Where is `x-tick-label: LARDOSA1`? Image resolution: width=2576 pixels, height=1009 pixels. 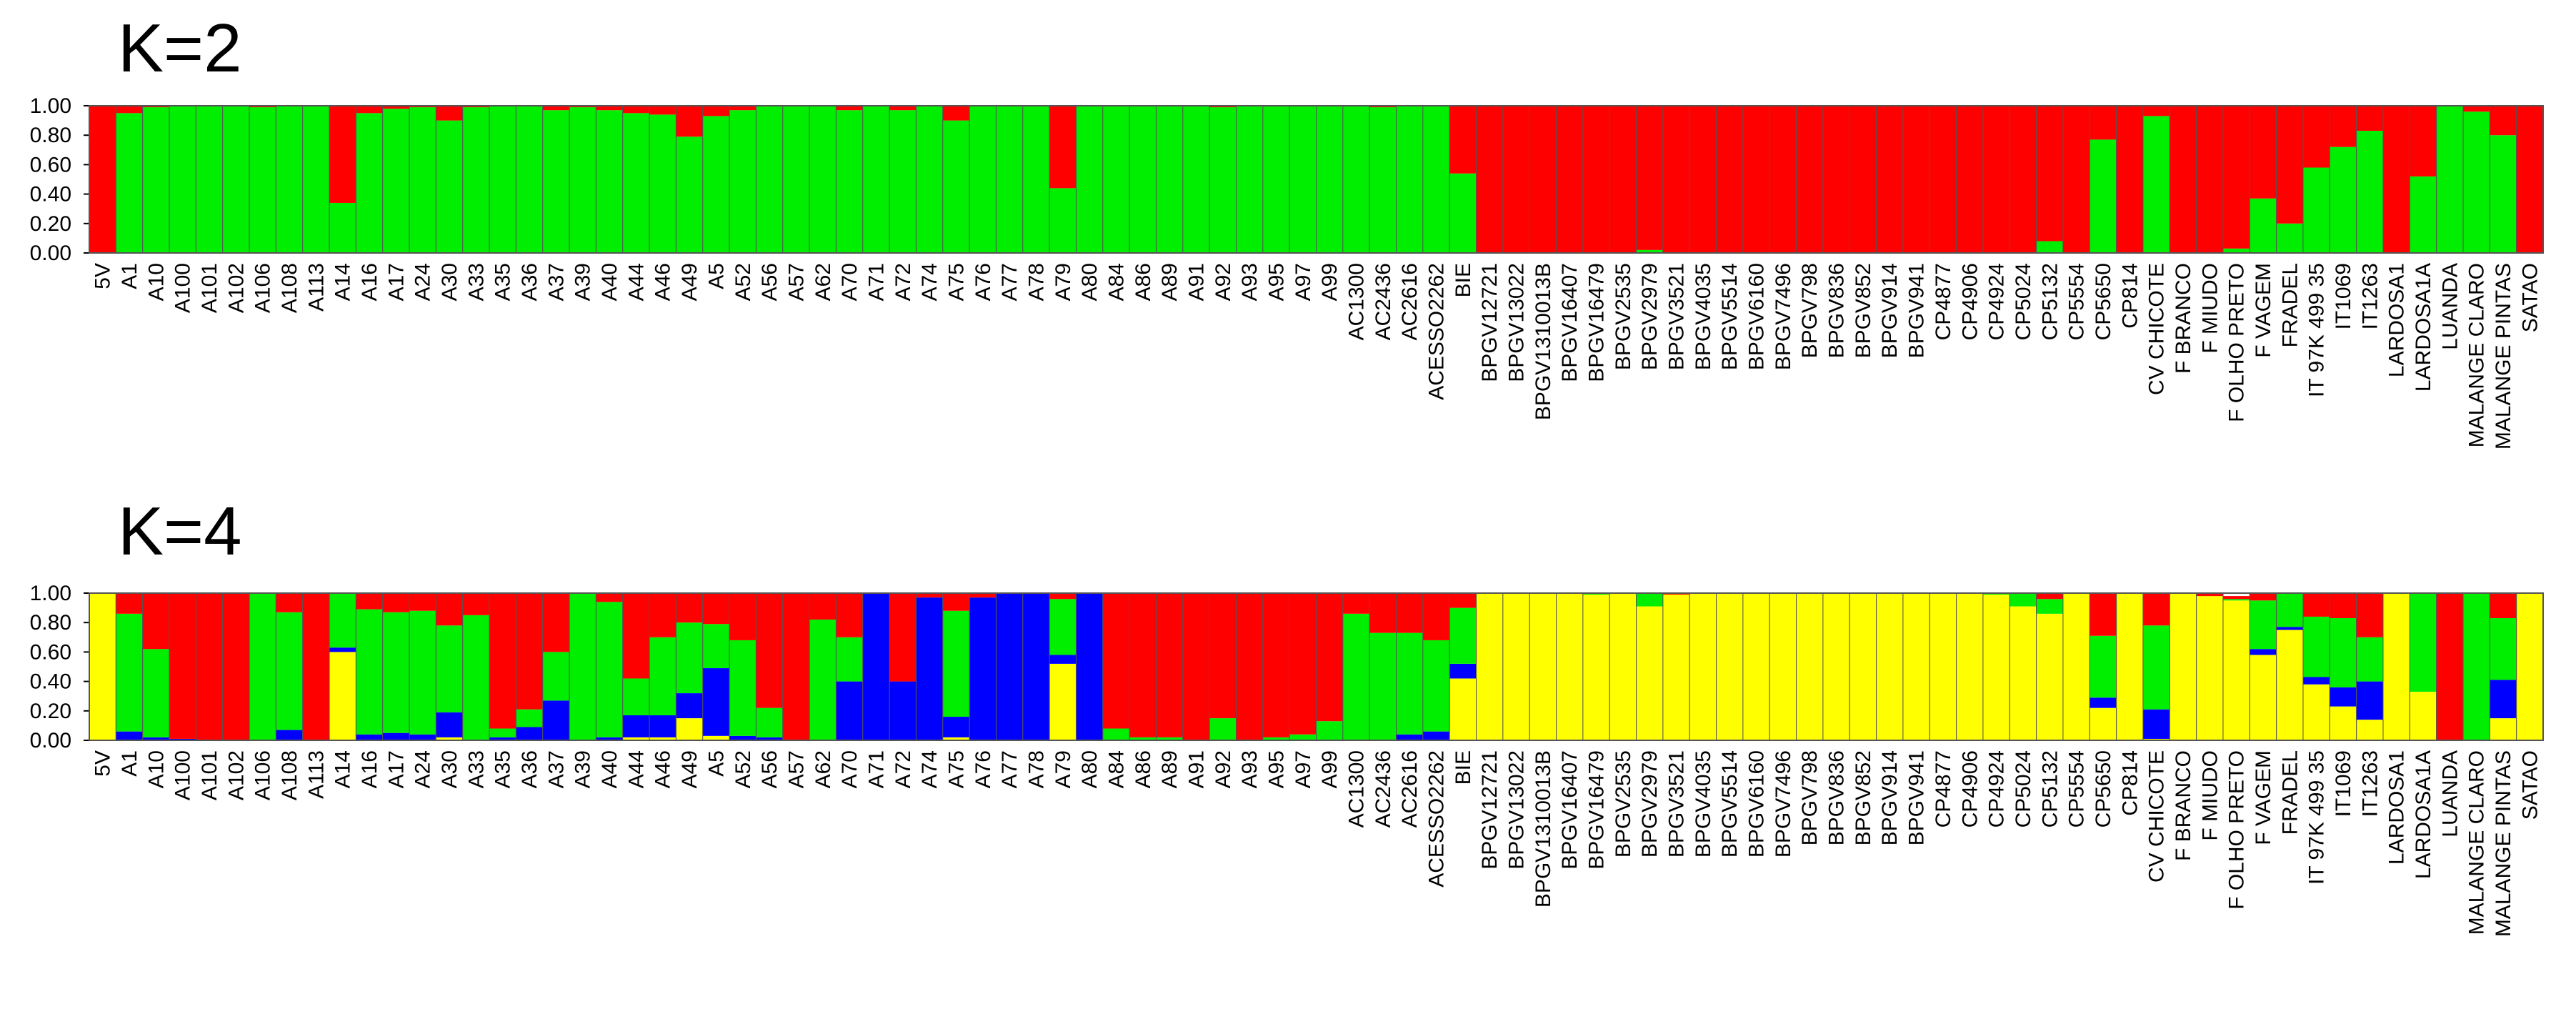
x-tick-label: LARDOSA1 is located at coordinates (2397, 807).